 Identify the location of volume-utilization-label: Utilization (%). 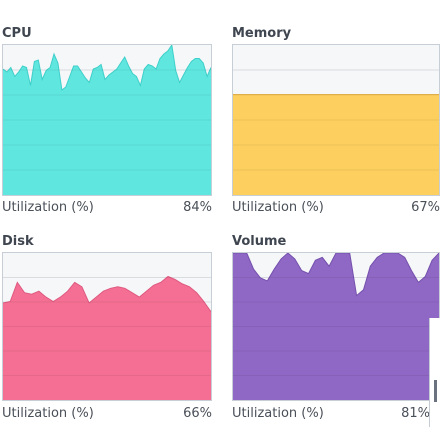
(278, 413).